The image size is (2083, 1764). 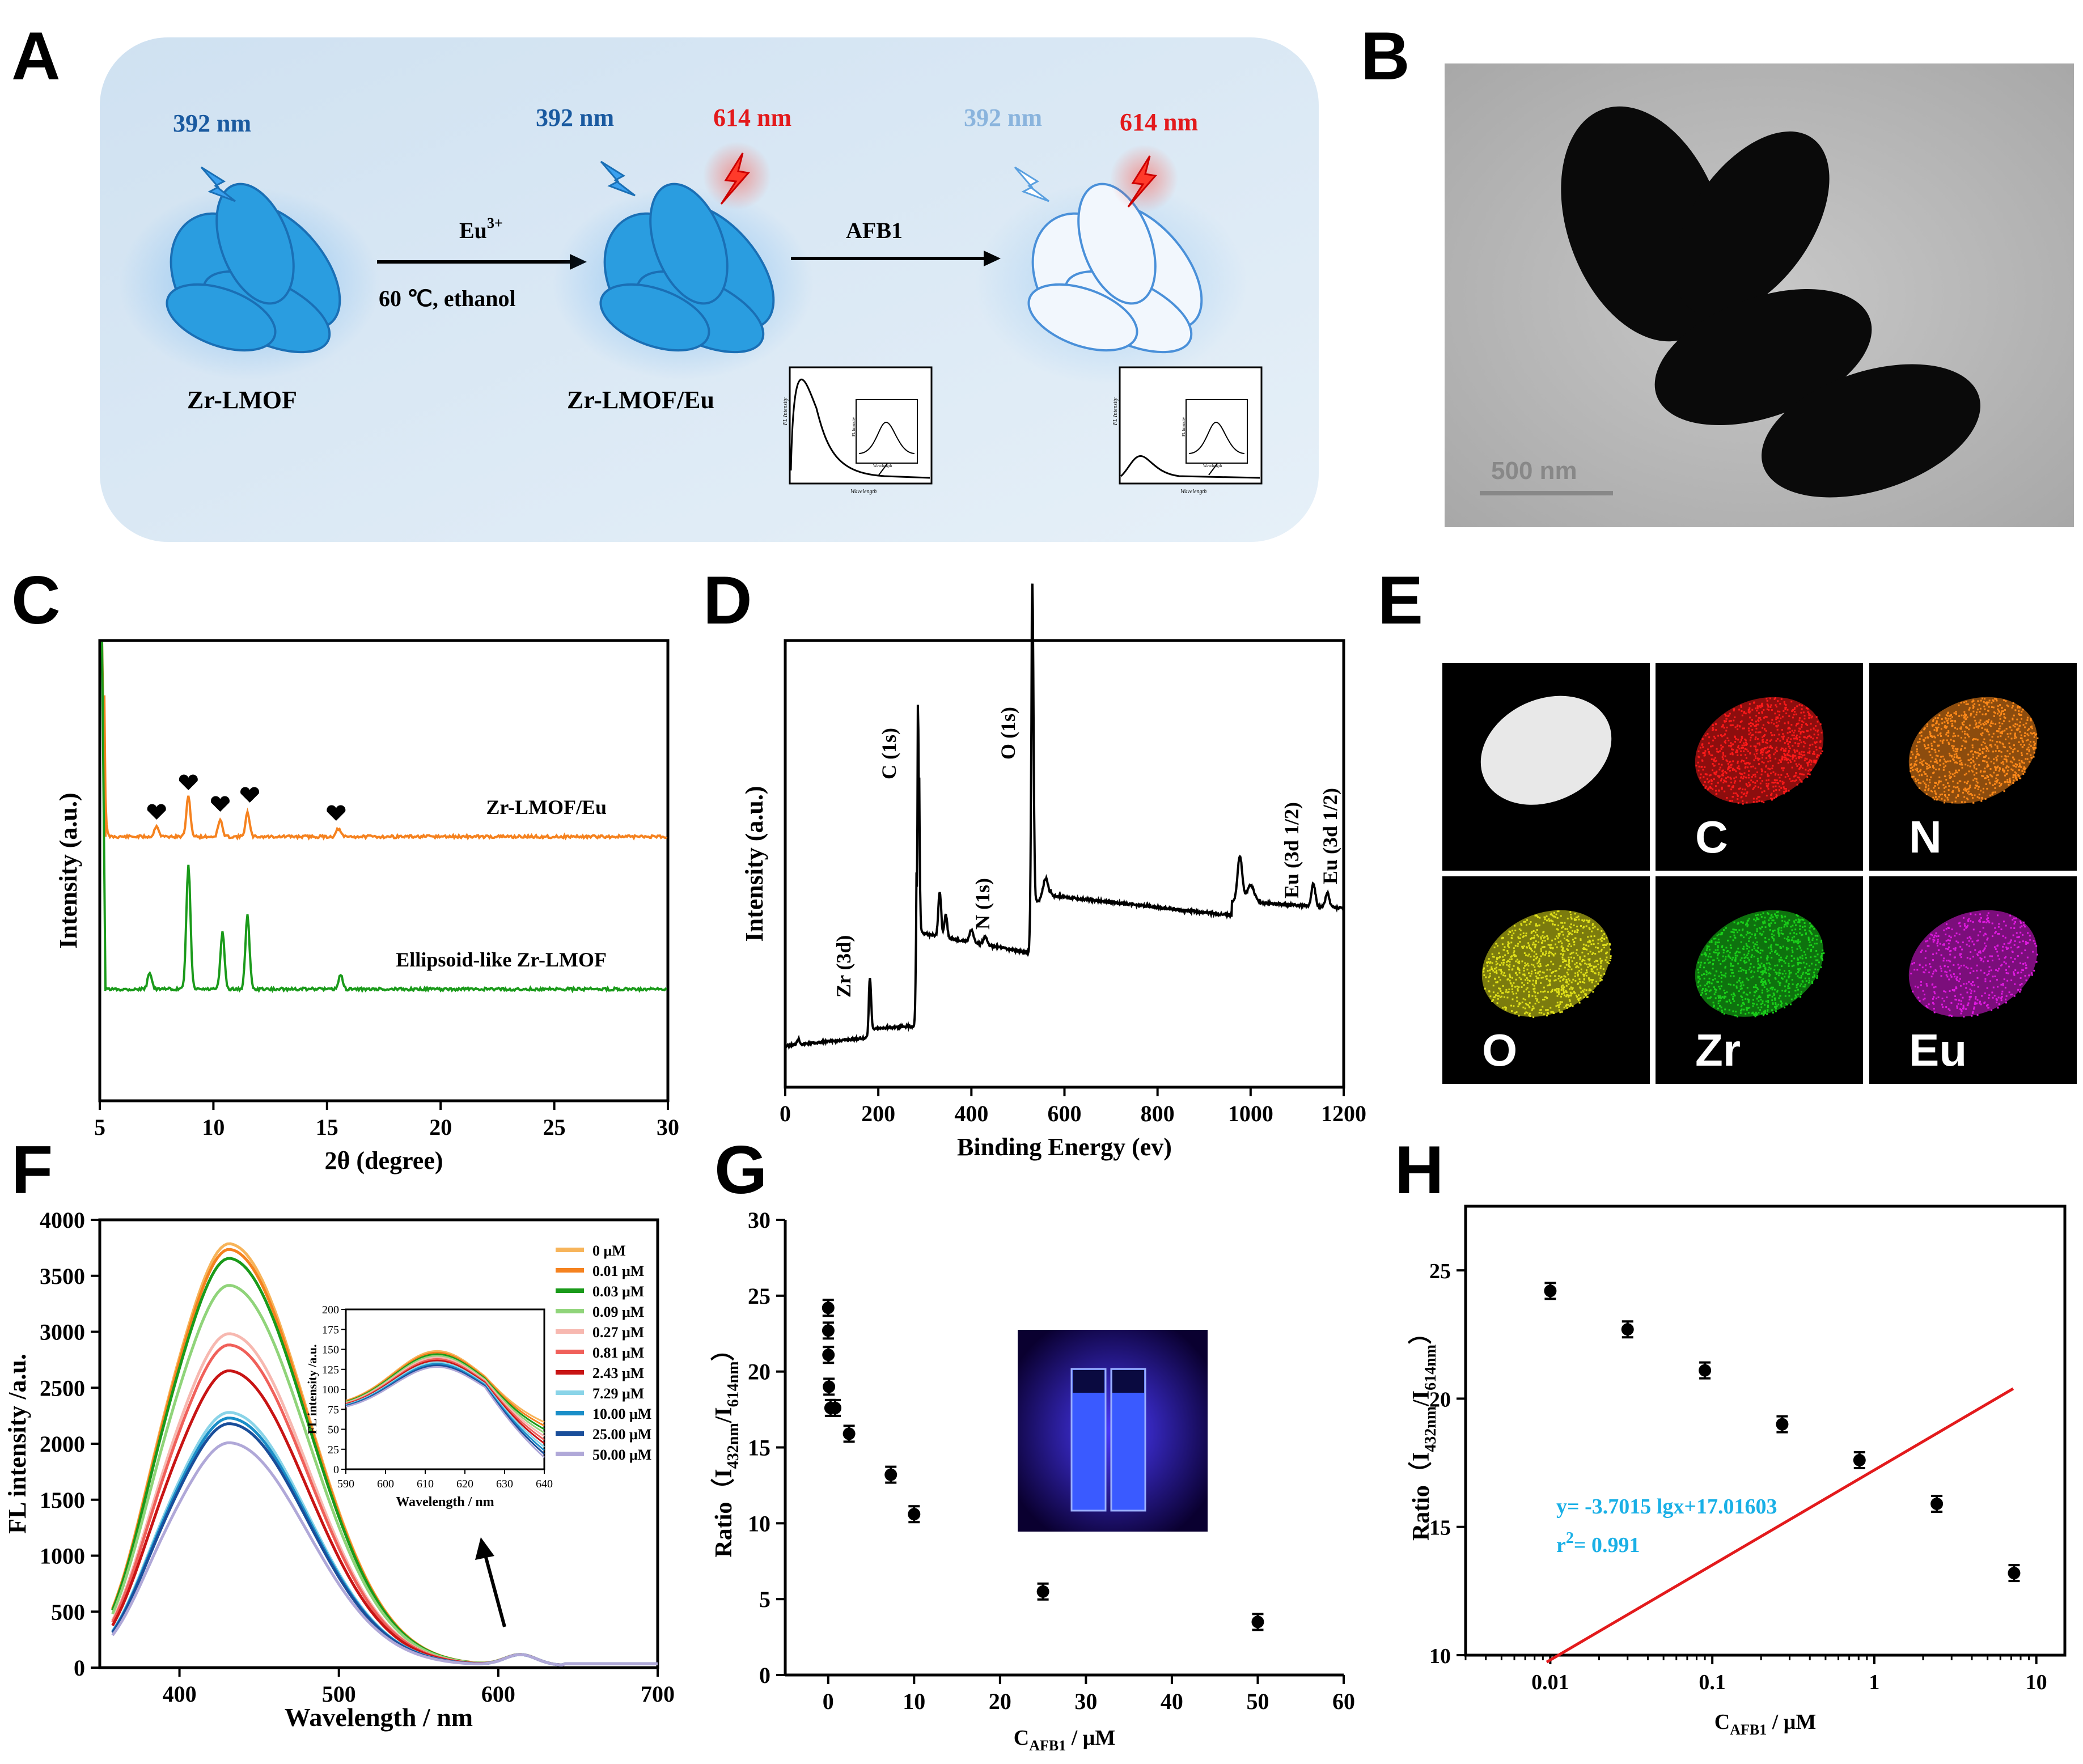 I want to click on data-point, so click(x=829, y=1386).